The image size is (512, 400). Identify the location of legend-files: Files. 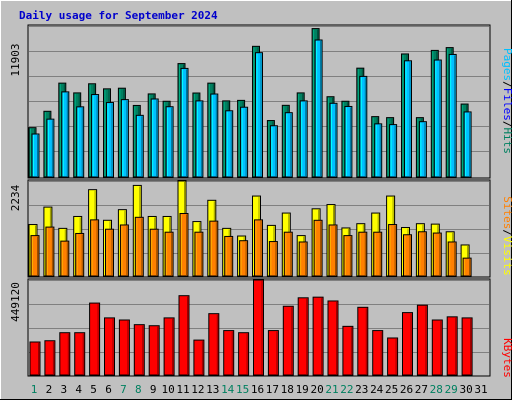
(506, 104).